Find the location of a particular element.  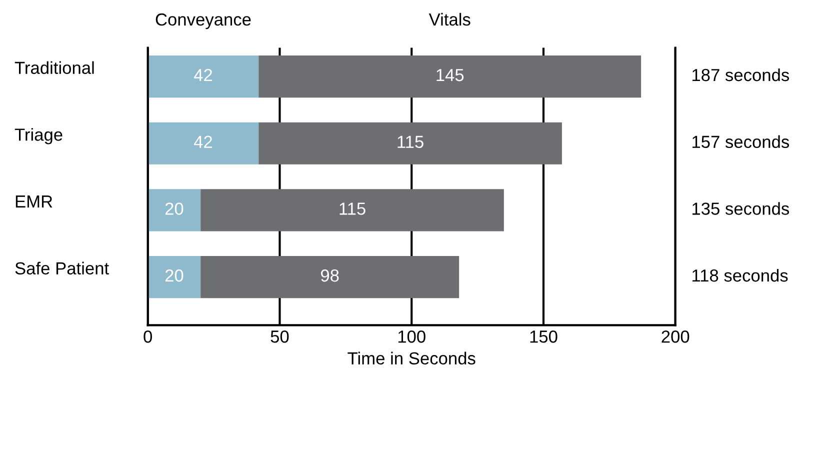

text: 135 seconds is located at coordinates (741, 208).